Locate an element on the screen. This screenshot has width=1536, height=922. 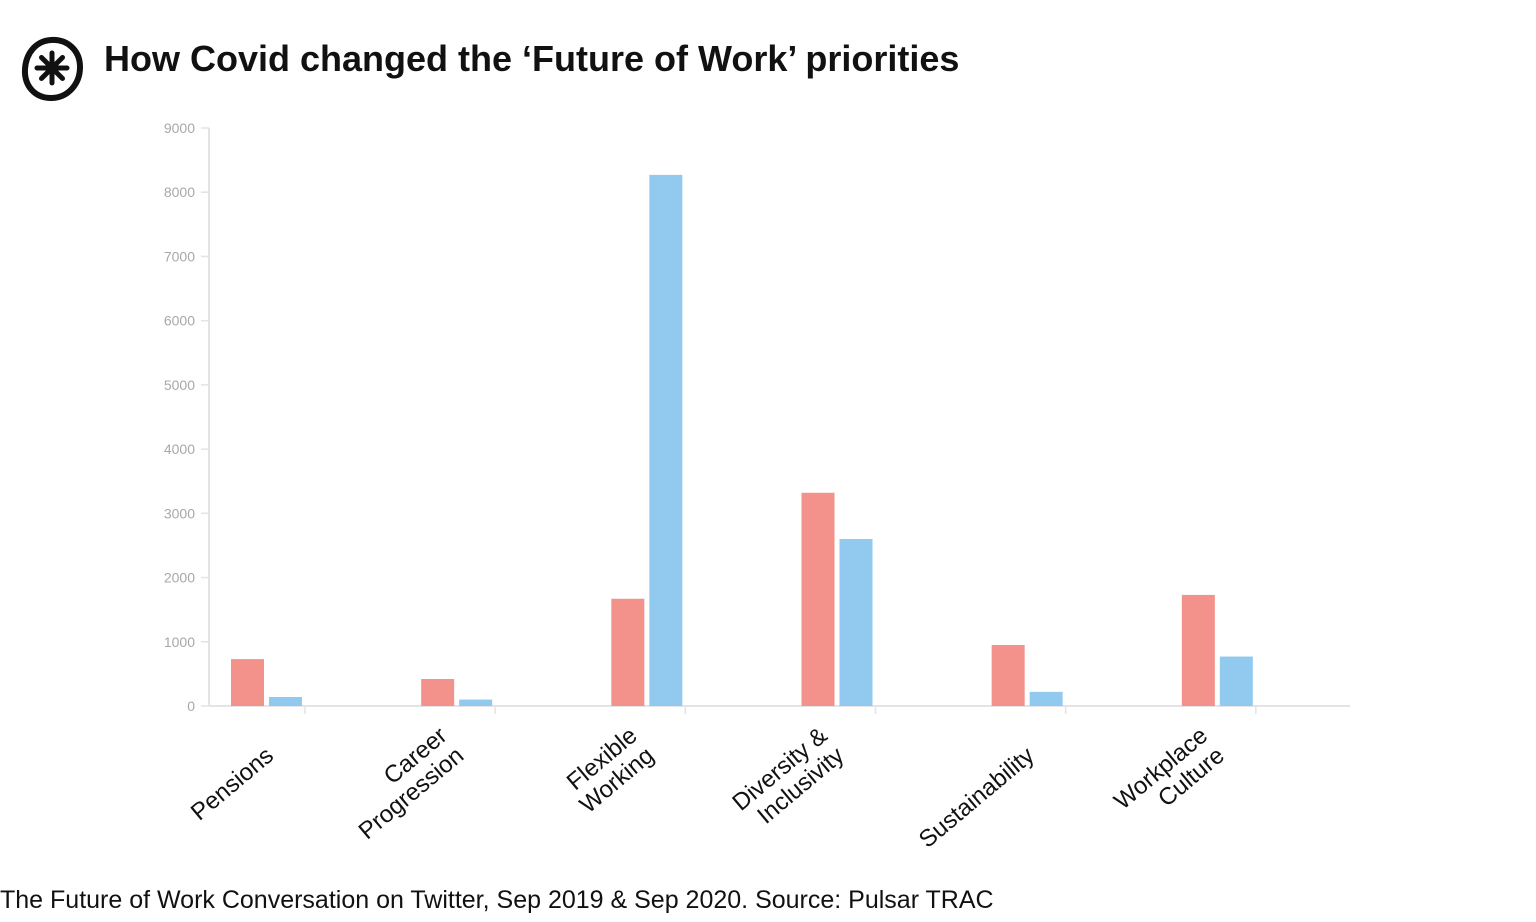
x-tick-label-line: Pensions is located at coordinates (232, 784).